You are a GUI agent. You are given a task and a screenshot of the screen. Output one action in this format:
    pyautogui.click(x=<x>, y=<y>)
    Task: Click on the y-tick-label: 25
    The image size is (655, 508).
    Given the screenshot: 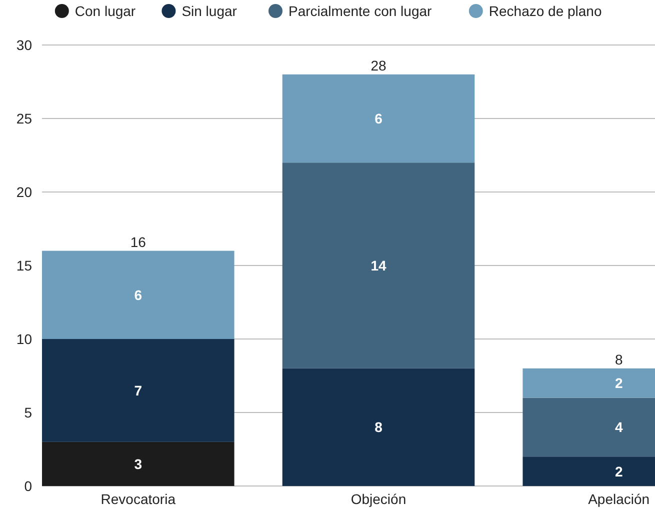 What is the action you would take?
    pyautogui.click(x=24, y=118)
    